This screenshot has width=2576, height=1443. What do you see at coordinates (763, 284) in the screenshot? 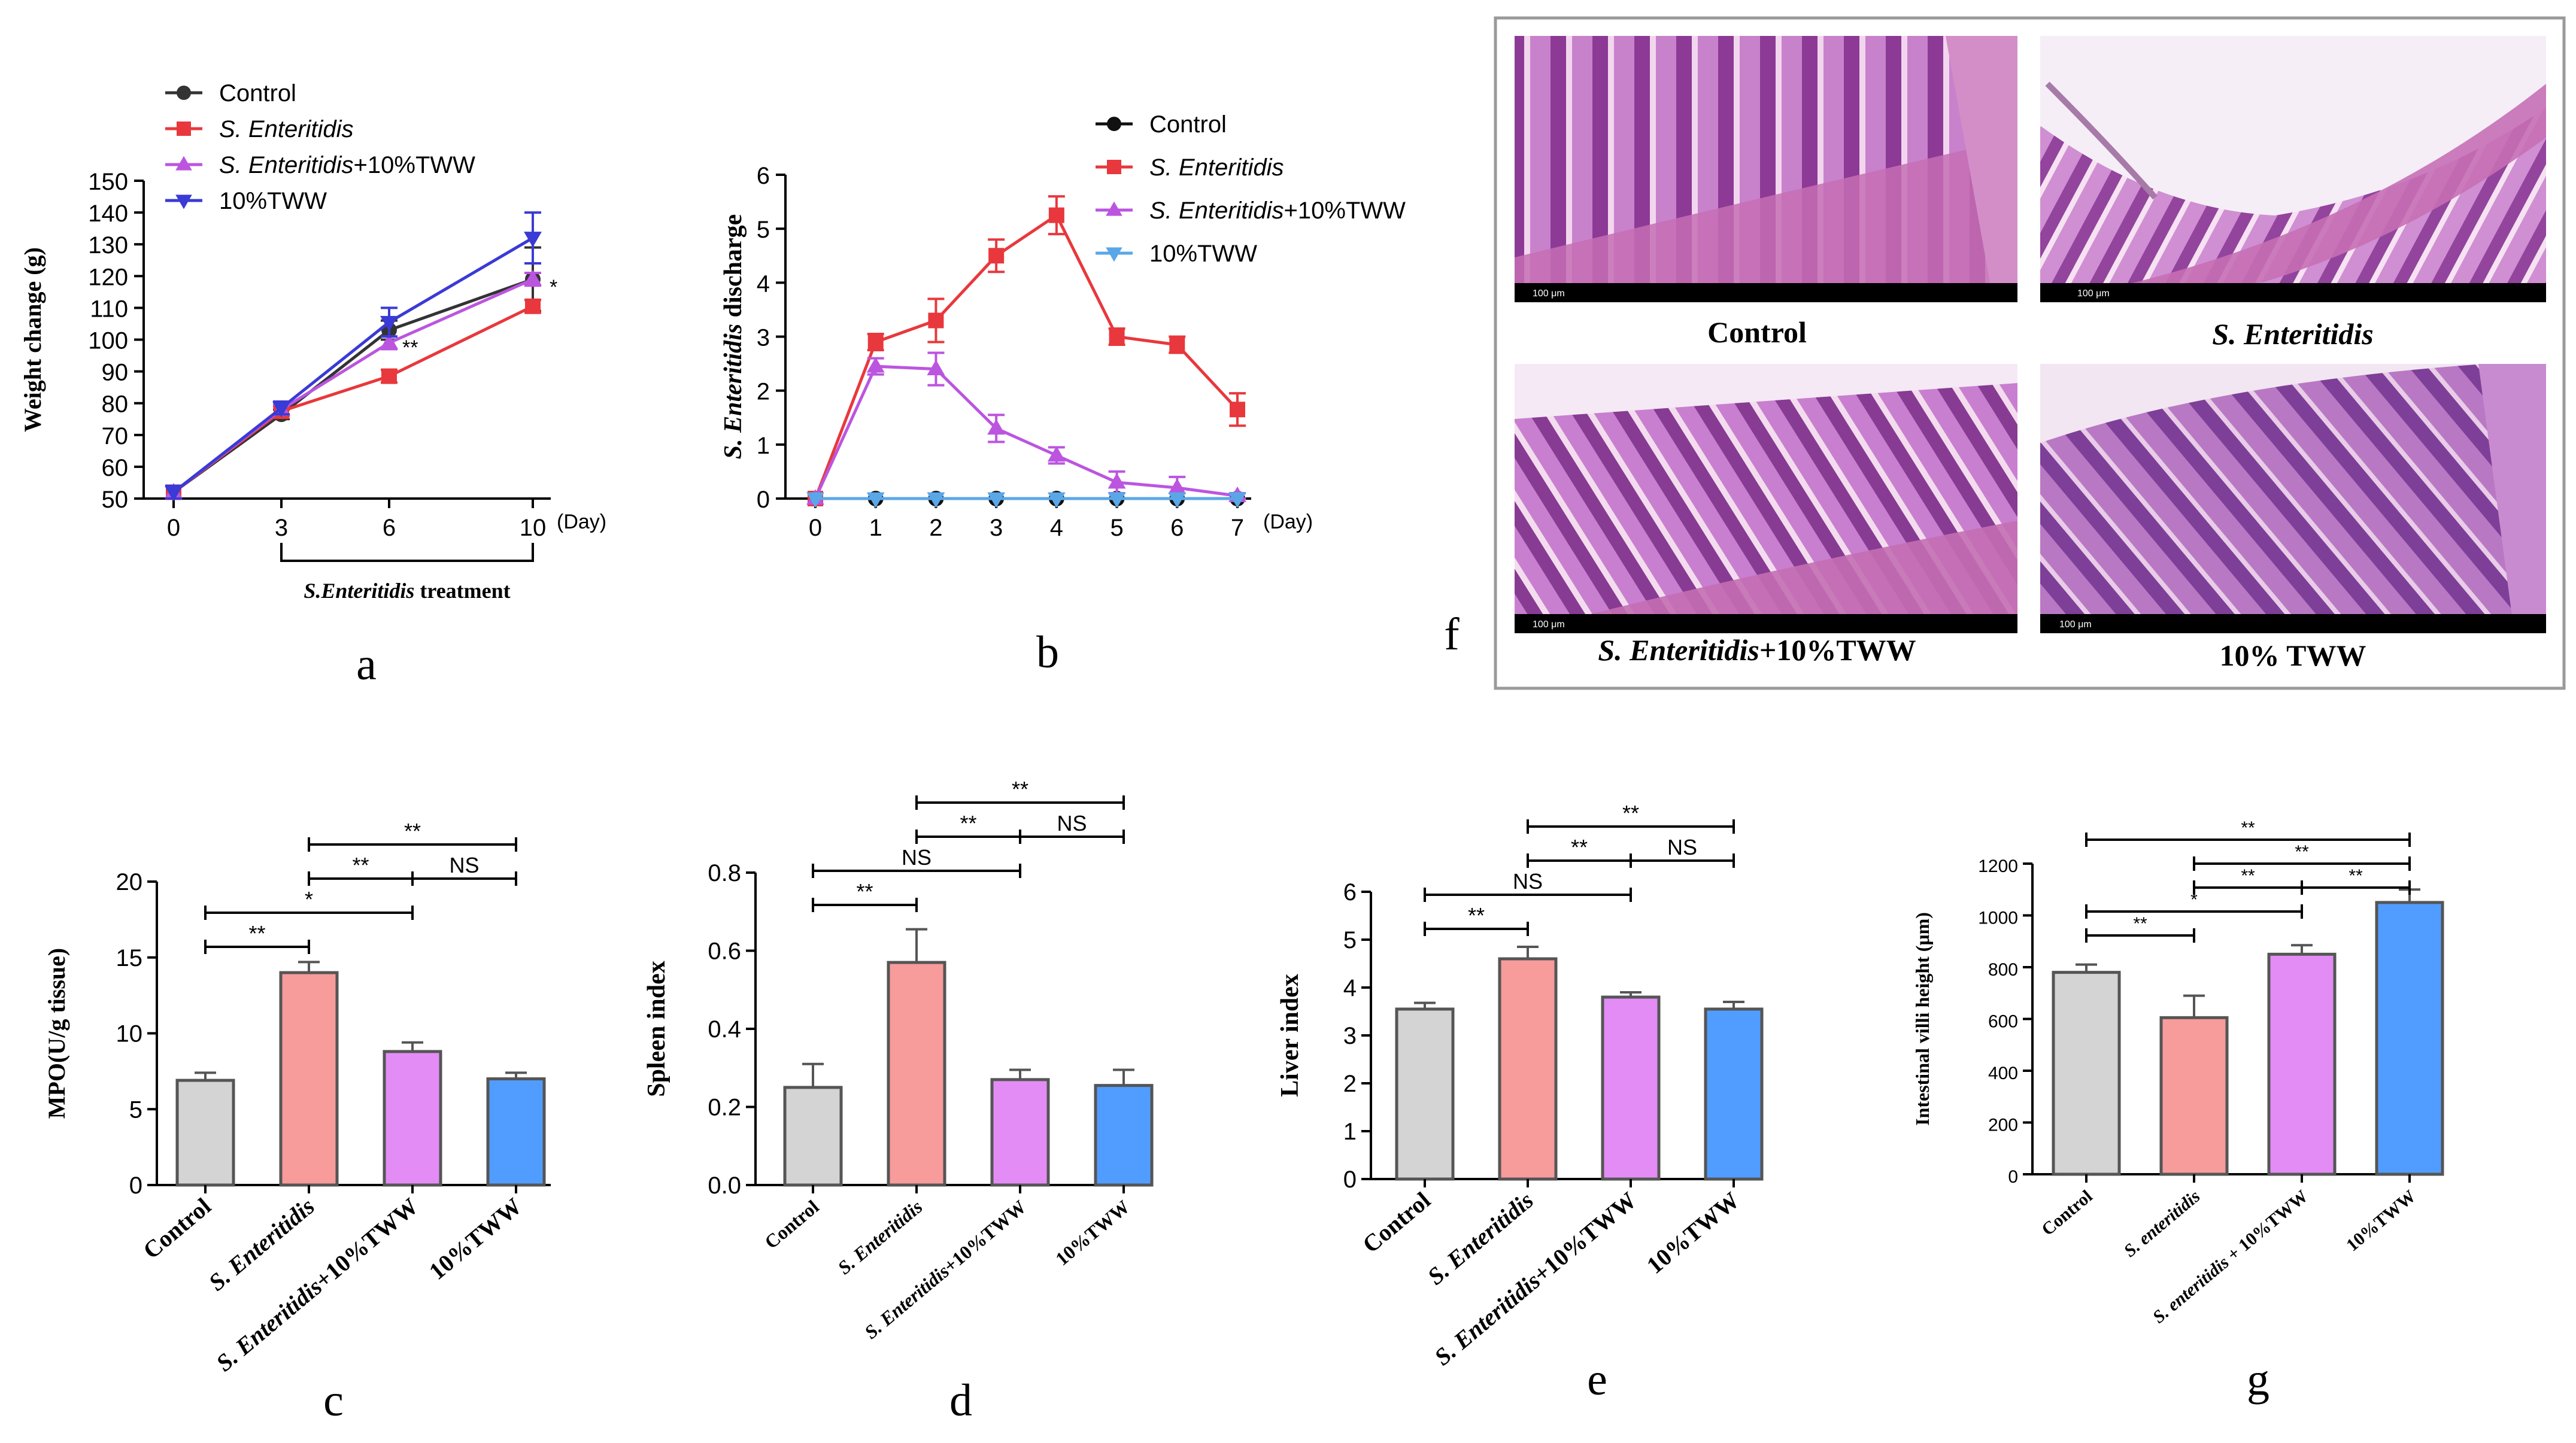
I see `y-tick-label: 4` at bounding box center [763, 284].